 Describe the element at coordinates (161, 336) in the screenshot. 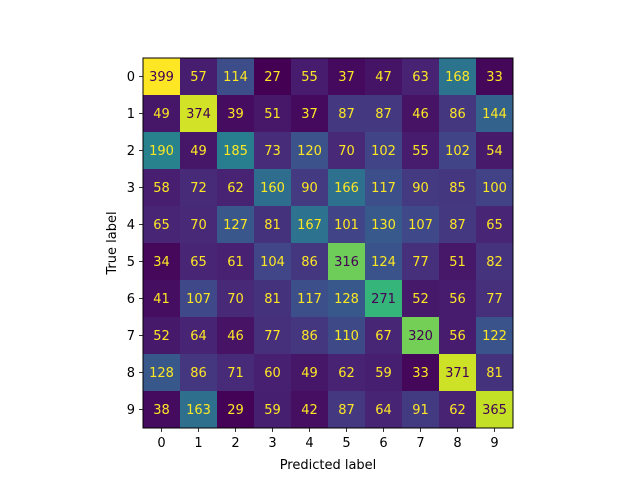

I see `cell-value-r7-c0: 52` at that location.